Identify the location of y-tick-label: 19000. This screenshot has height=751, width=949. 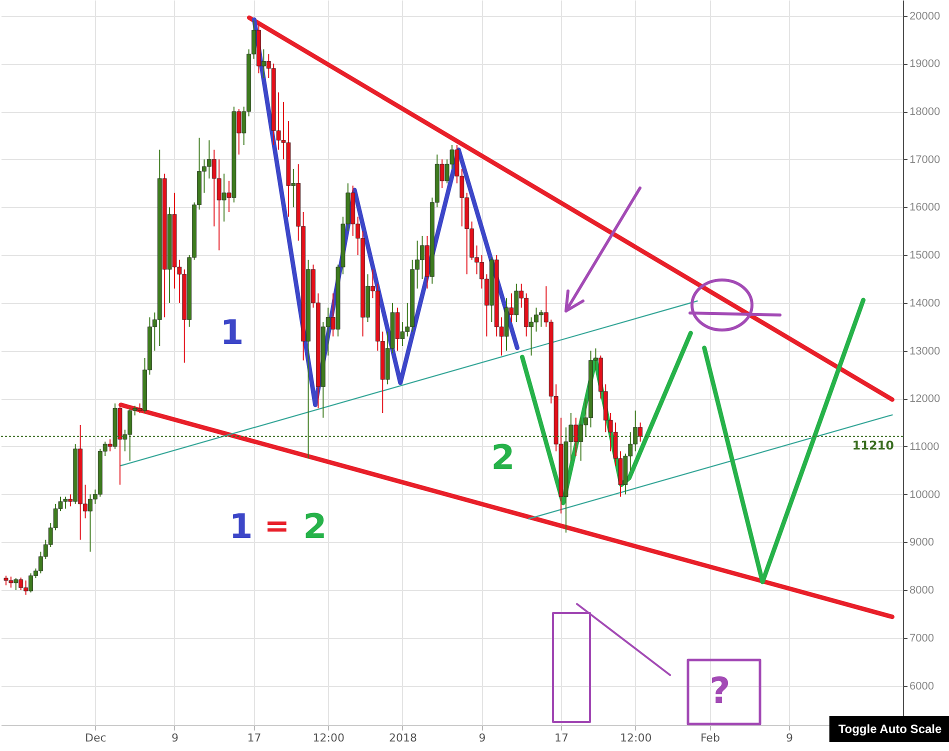
(925, 64).